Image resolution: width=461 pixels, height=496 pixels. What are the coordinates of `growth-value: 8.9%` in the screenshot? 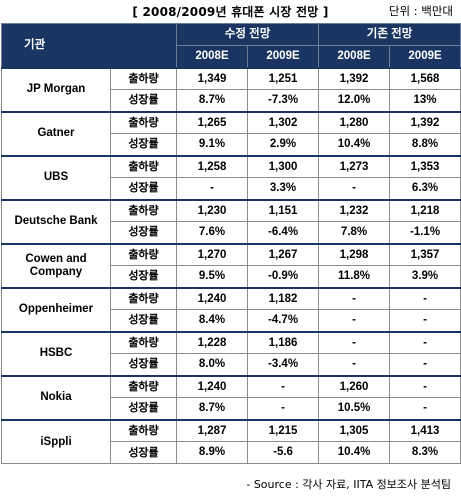 It's located at (212, 452).